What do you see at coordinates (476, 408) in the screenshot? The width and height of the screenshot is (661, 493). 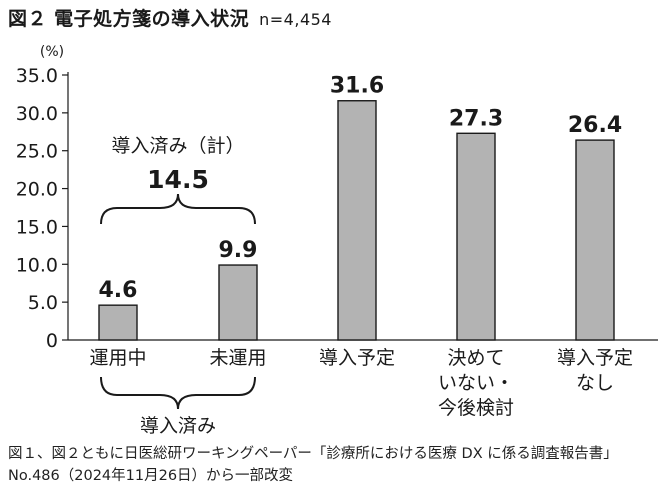 I see `x-tick-label: 今後検討` at bounding box center [476, 408].